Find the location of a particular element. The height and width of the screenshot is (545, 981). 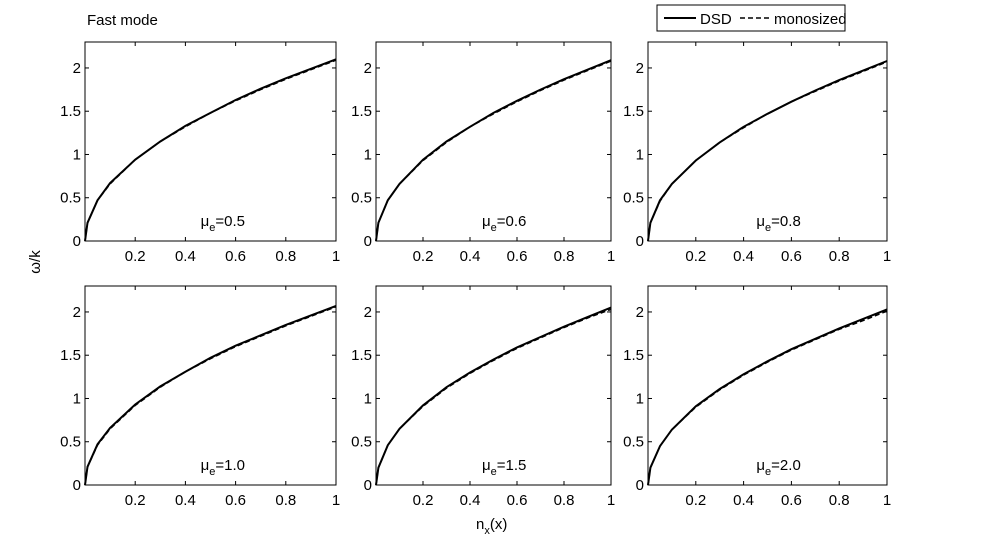

annotation-value: =1.5 is located at coordinates (512, 465).